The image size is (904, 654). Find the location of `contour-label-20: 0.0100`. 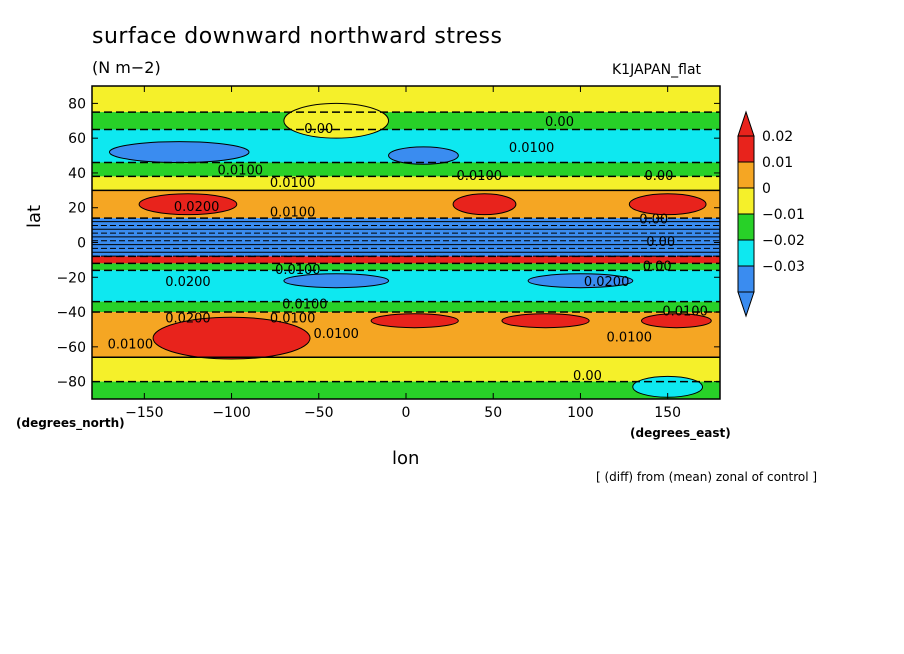

contour-label-20: 0.0100 is located at coordinates (131, 345).